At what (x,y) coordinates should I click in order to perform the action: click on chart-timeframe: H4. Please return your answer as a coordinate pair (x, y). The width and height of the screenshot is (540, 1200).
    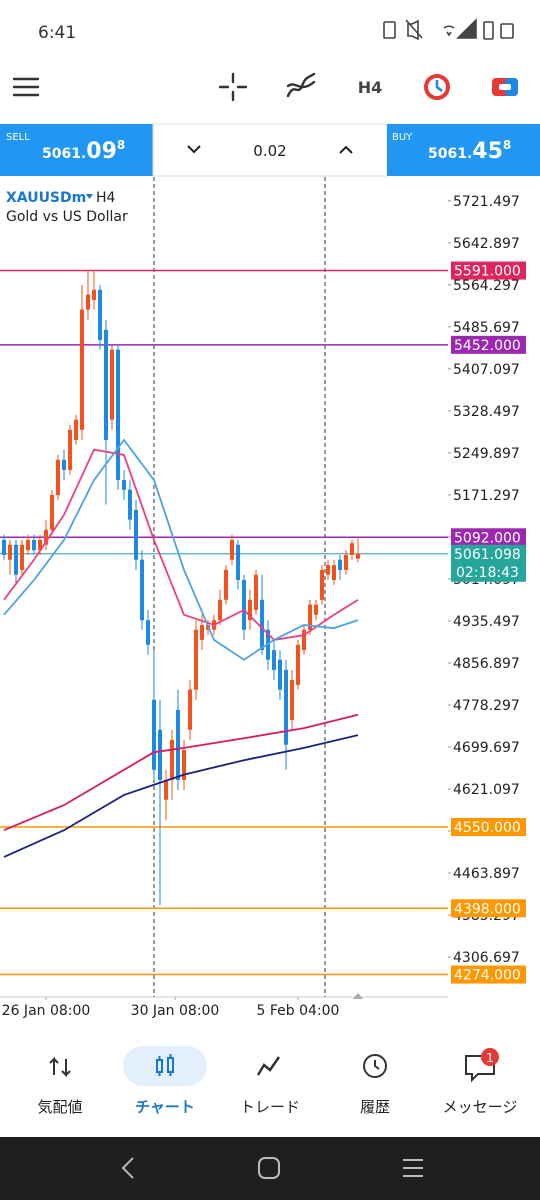
    Looking at the image, I should click on (106, 198).